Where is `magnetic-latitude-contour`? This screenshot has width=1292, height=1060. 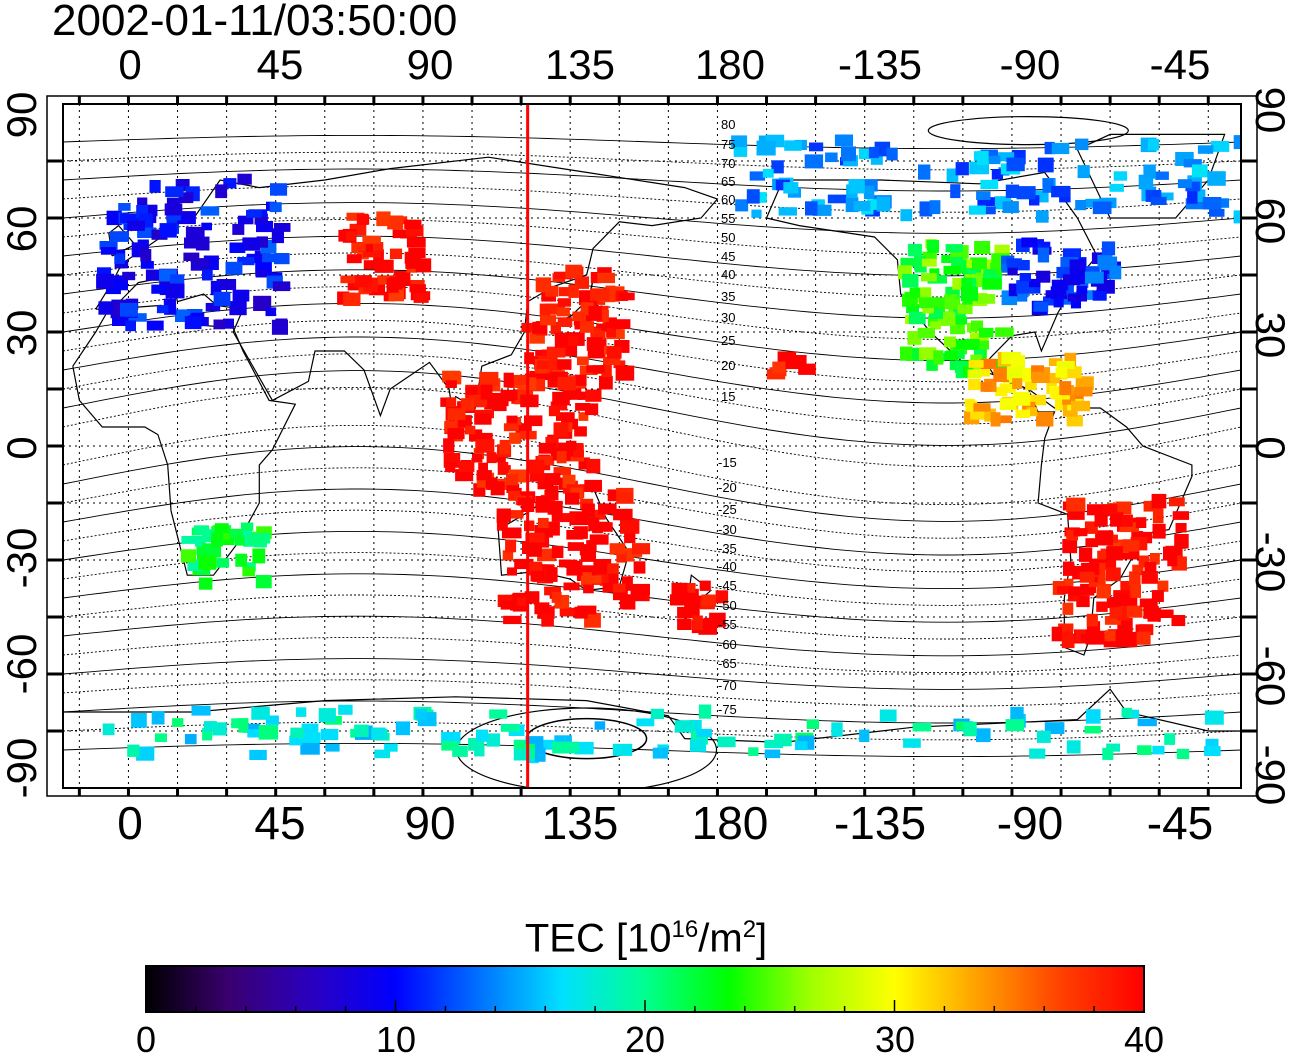
magnetic-latitude-contour is located at coordinates (652, 218).